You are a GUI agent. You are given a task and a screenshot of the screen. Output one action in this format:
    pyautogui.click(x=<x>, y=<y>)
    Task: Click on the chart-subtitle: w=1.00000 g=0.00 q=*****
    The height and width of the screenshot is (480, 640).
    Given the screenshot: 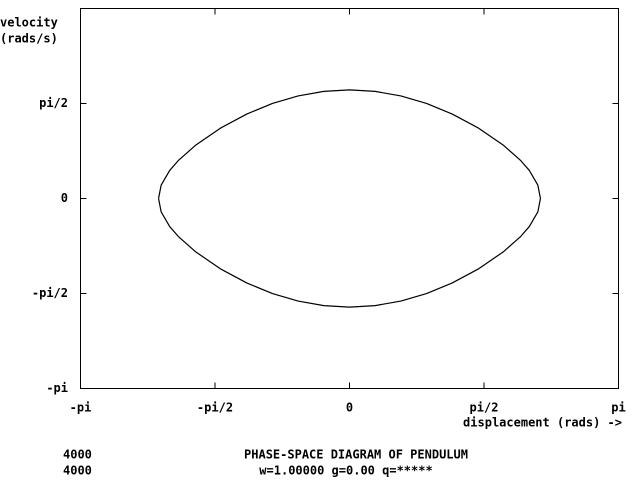 What is the action you would take?
    pyautogui.click(x=345, y=471)
    